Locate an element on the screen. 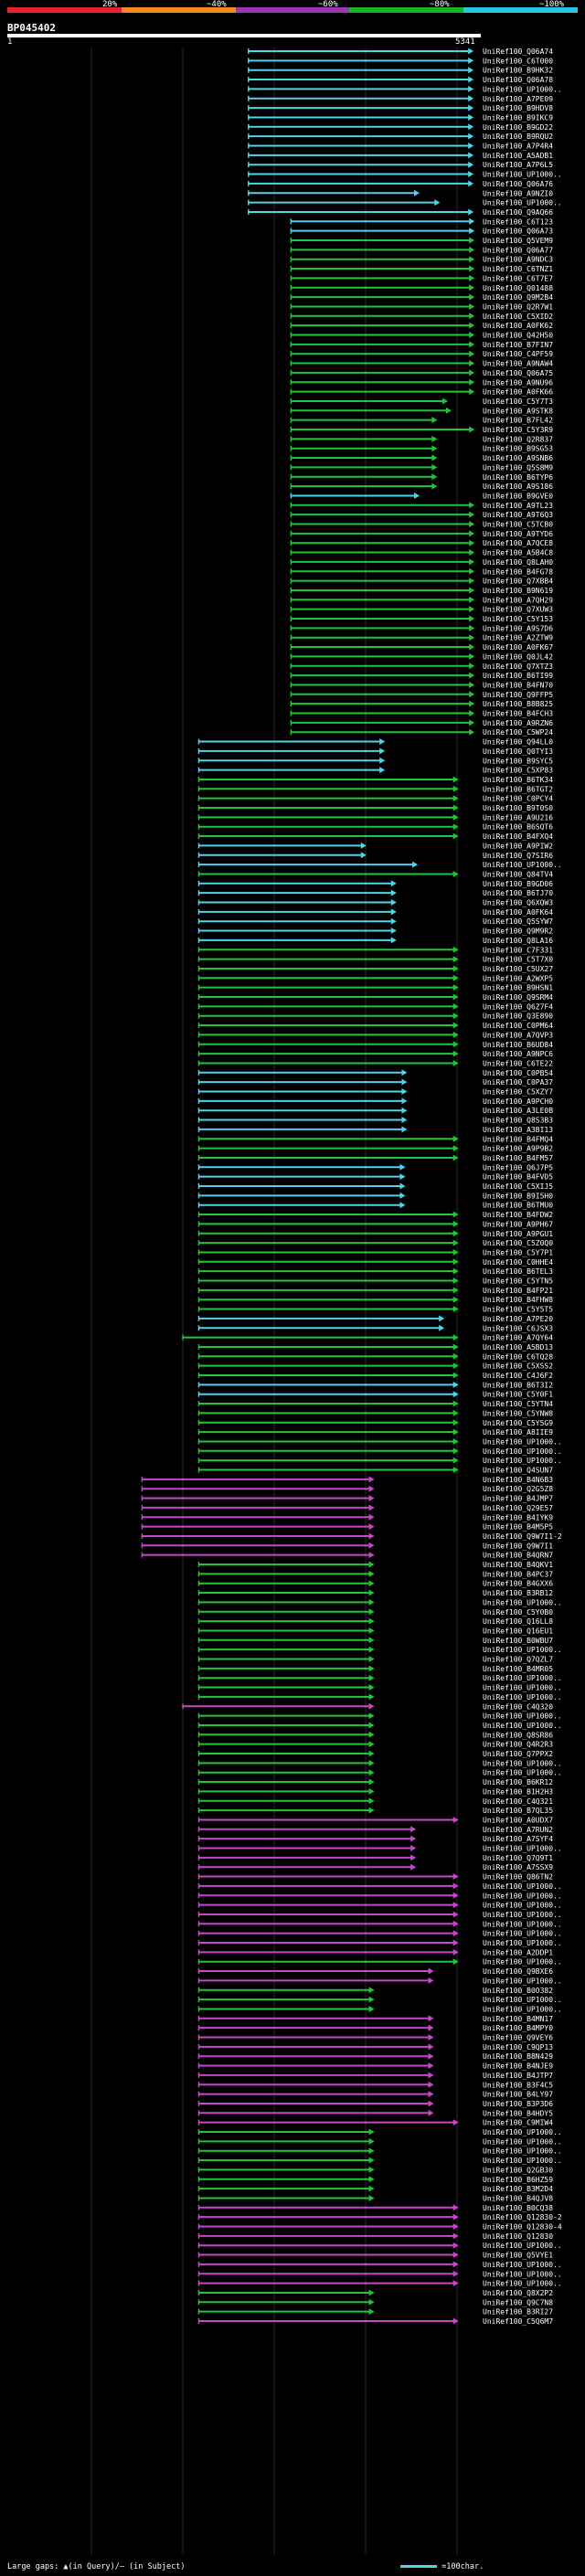  hit-label: UniRef100_B4FN70 is located at coordinates (518, 685).